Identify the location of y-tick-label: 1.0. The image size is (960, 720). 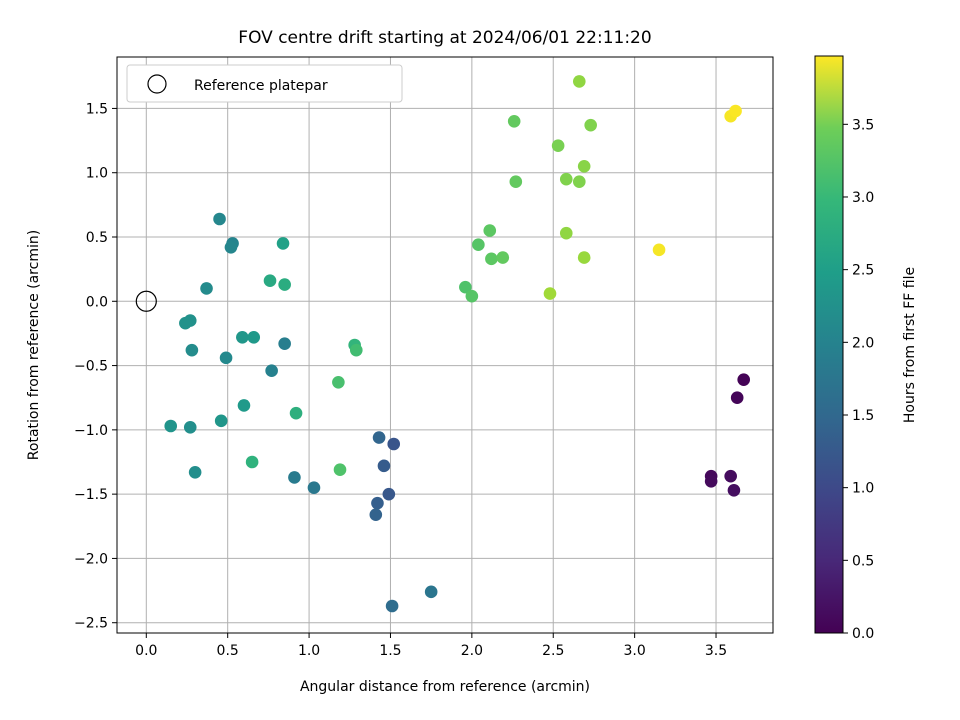
(97, 174).